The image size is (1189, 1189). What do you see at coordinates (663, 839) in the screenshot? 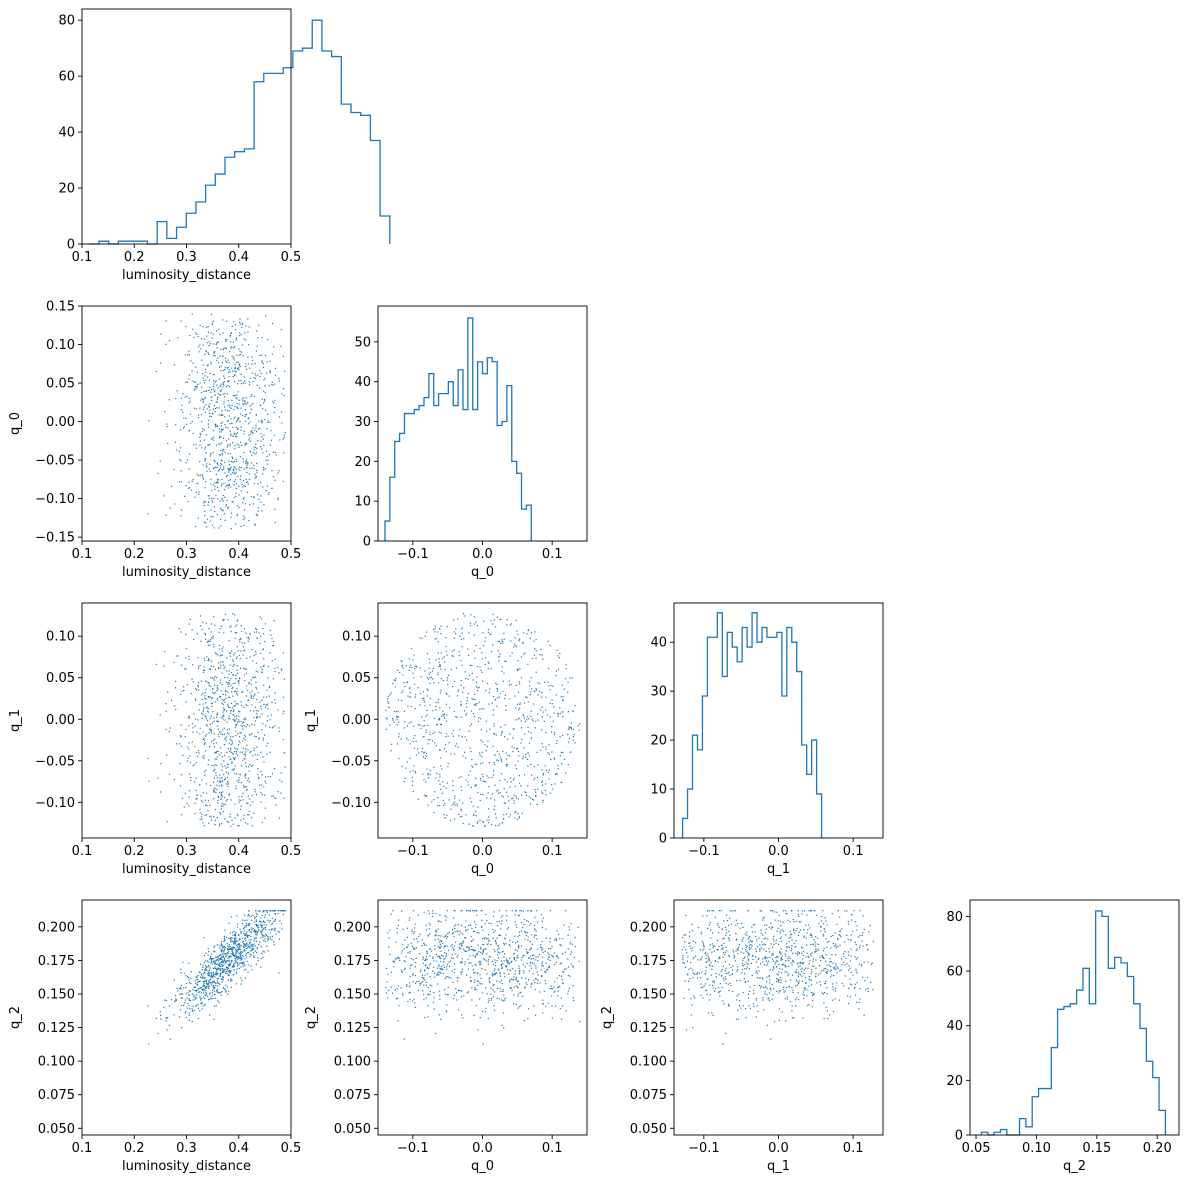
I see `y-tick-label: 0` at bounding box center [663, 839].